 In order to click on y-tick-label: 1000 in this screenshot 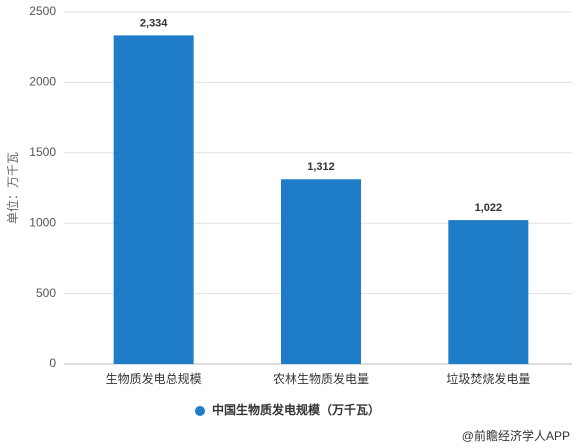, I will do `click(42, 222)`.